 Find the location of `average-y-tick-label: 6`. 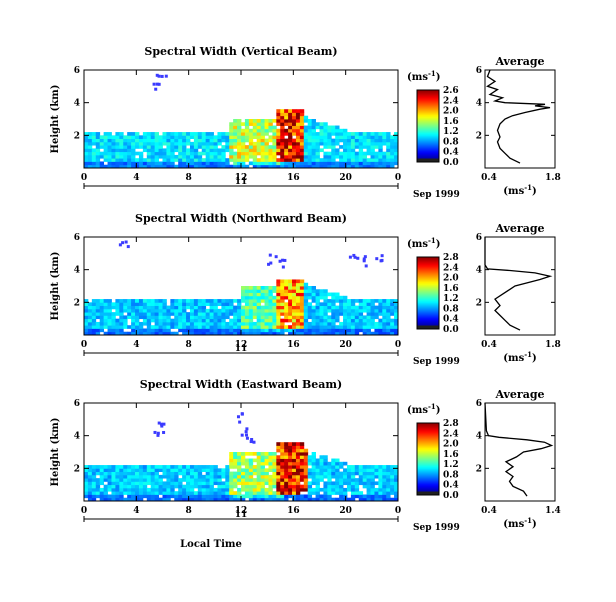

average-y-tick-label: 6 is located at coordinates (479, 71).